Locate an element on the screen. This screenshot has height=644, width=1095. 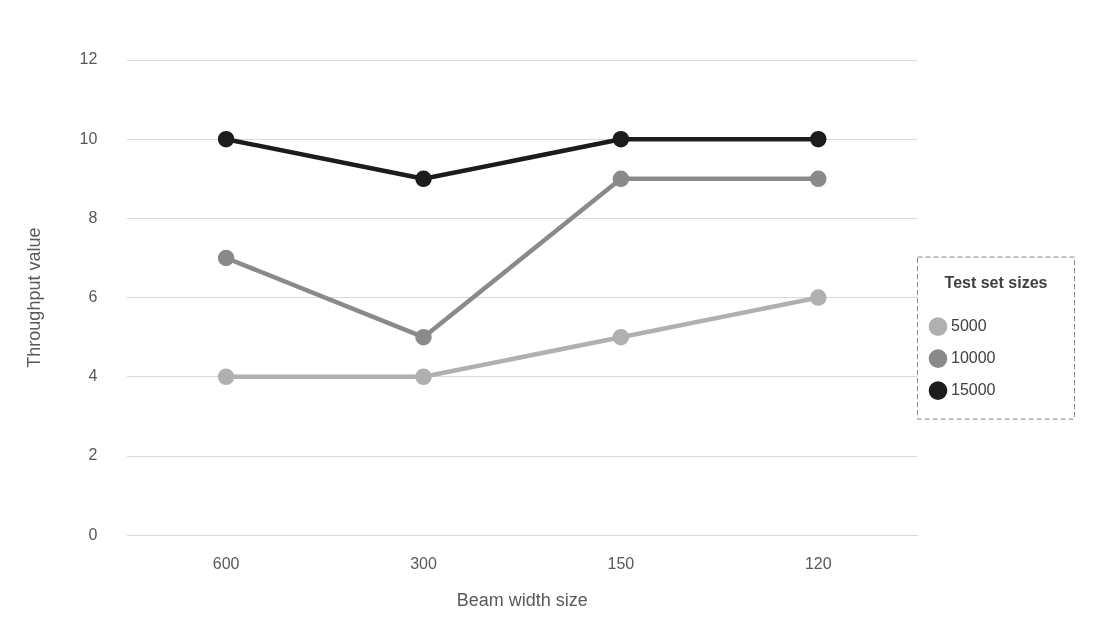
legend-label: 15000 is located at coordinates (973, 390).